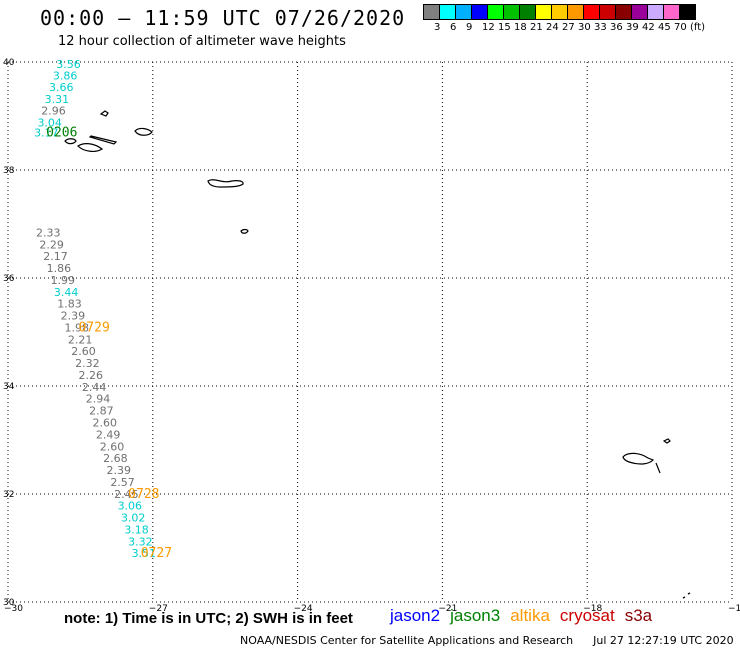  What do you see at coordinates (453, 27) in the screenshot?
I see `legend-tick-label: 6` at bounding box center [453, 27].